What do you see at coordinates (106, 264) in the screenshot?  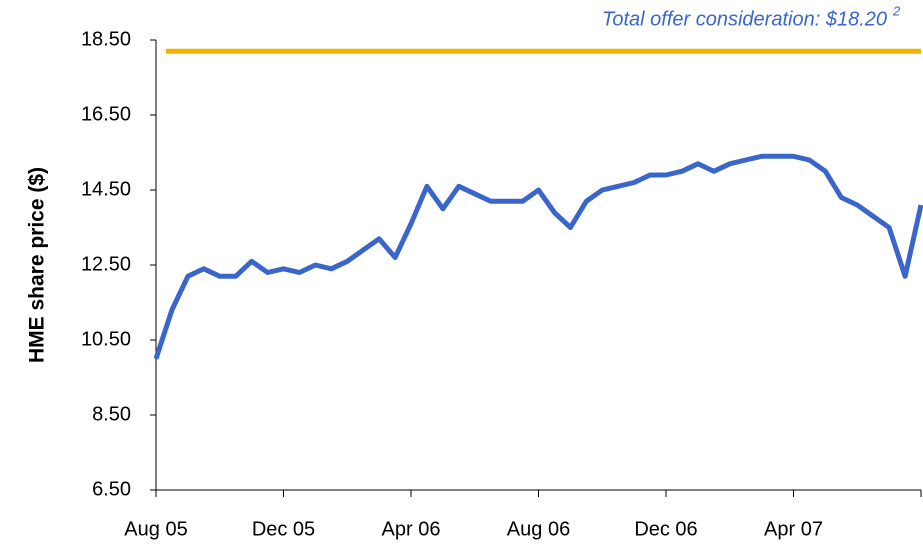 I see `y-tick-label: 12.50` at bounding box center [106, 264].